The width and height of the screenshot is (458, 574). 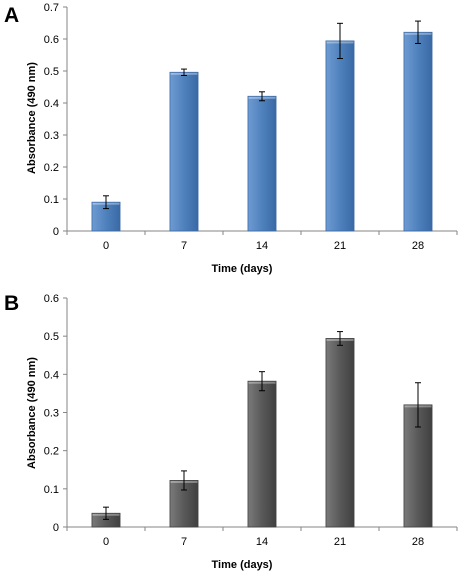 I want to click on y-tick-label: 0.7, so click(x=51, y=8).